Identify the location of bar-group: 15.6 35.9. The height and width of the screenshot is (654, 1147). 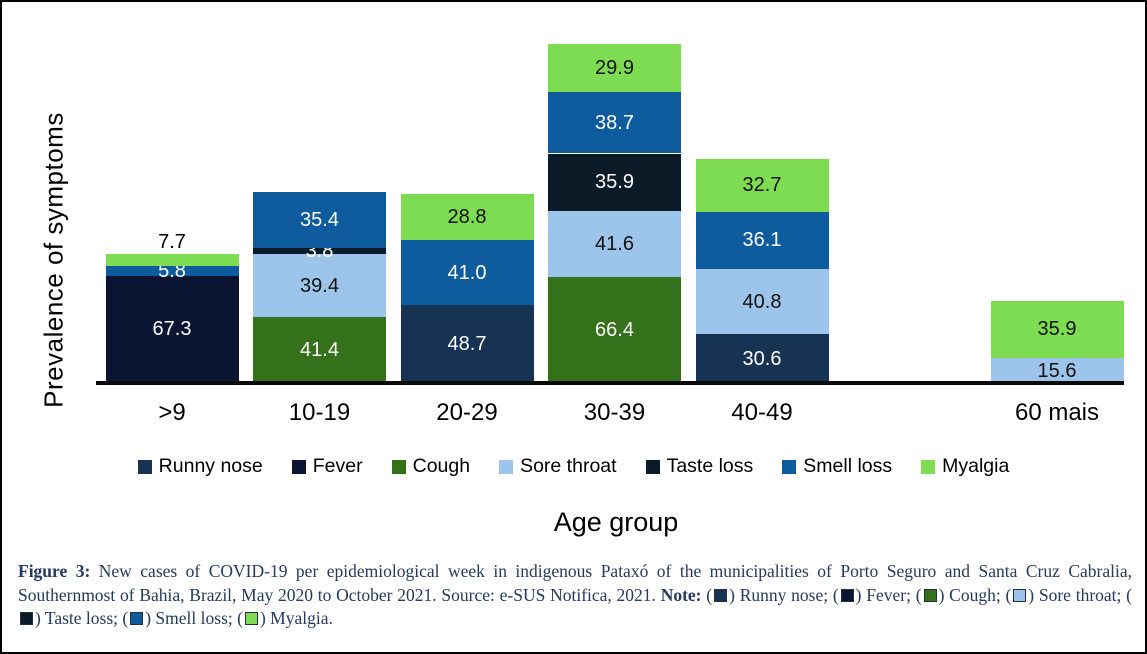
(1057, 341).